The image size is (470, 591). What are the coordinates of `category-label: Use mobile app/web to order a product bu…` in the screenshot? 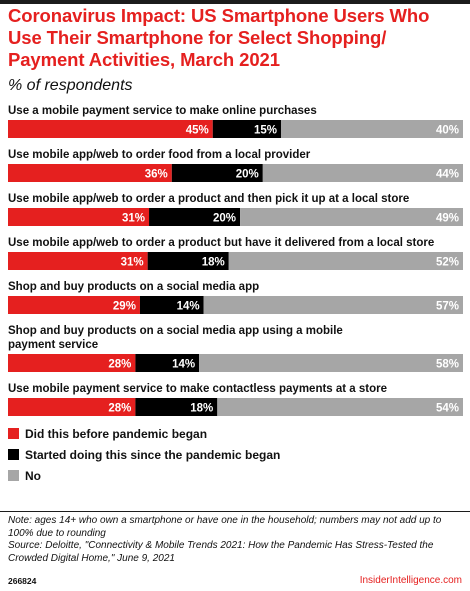 It's located at (221, 243).